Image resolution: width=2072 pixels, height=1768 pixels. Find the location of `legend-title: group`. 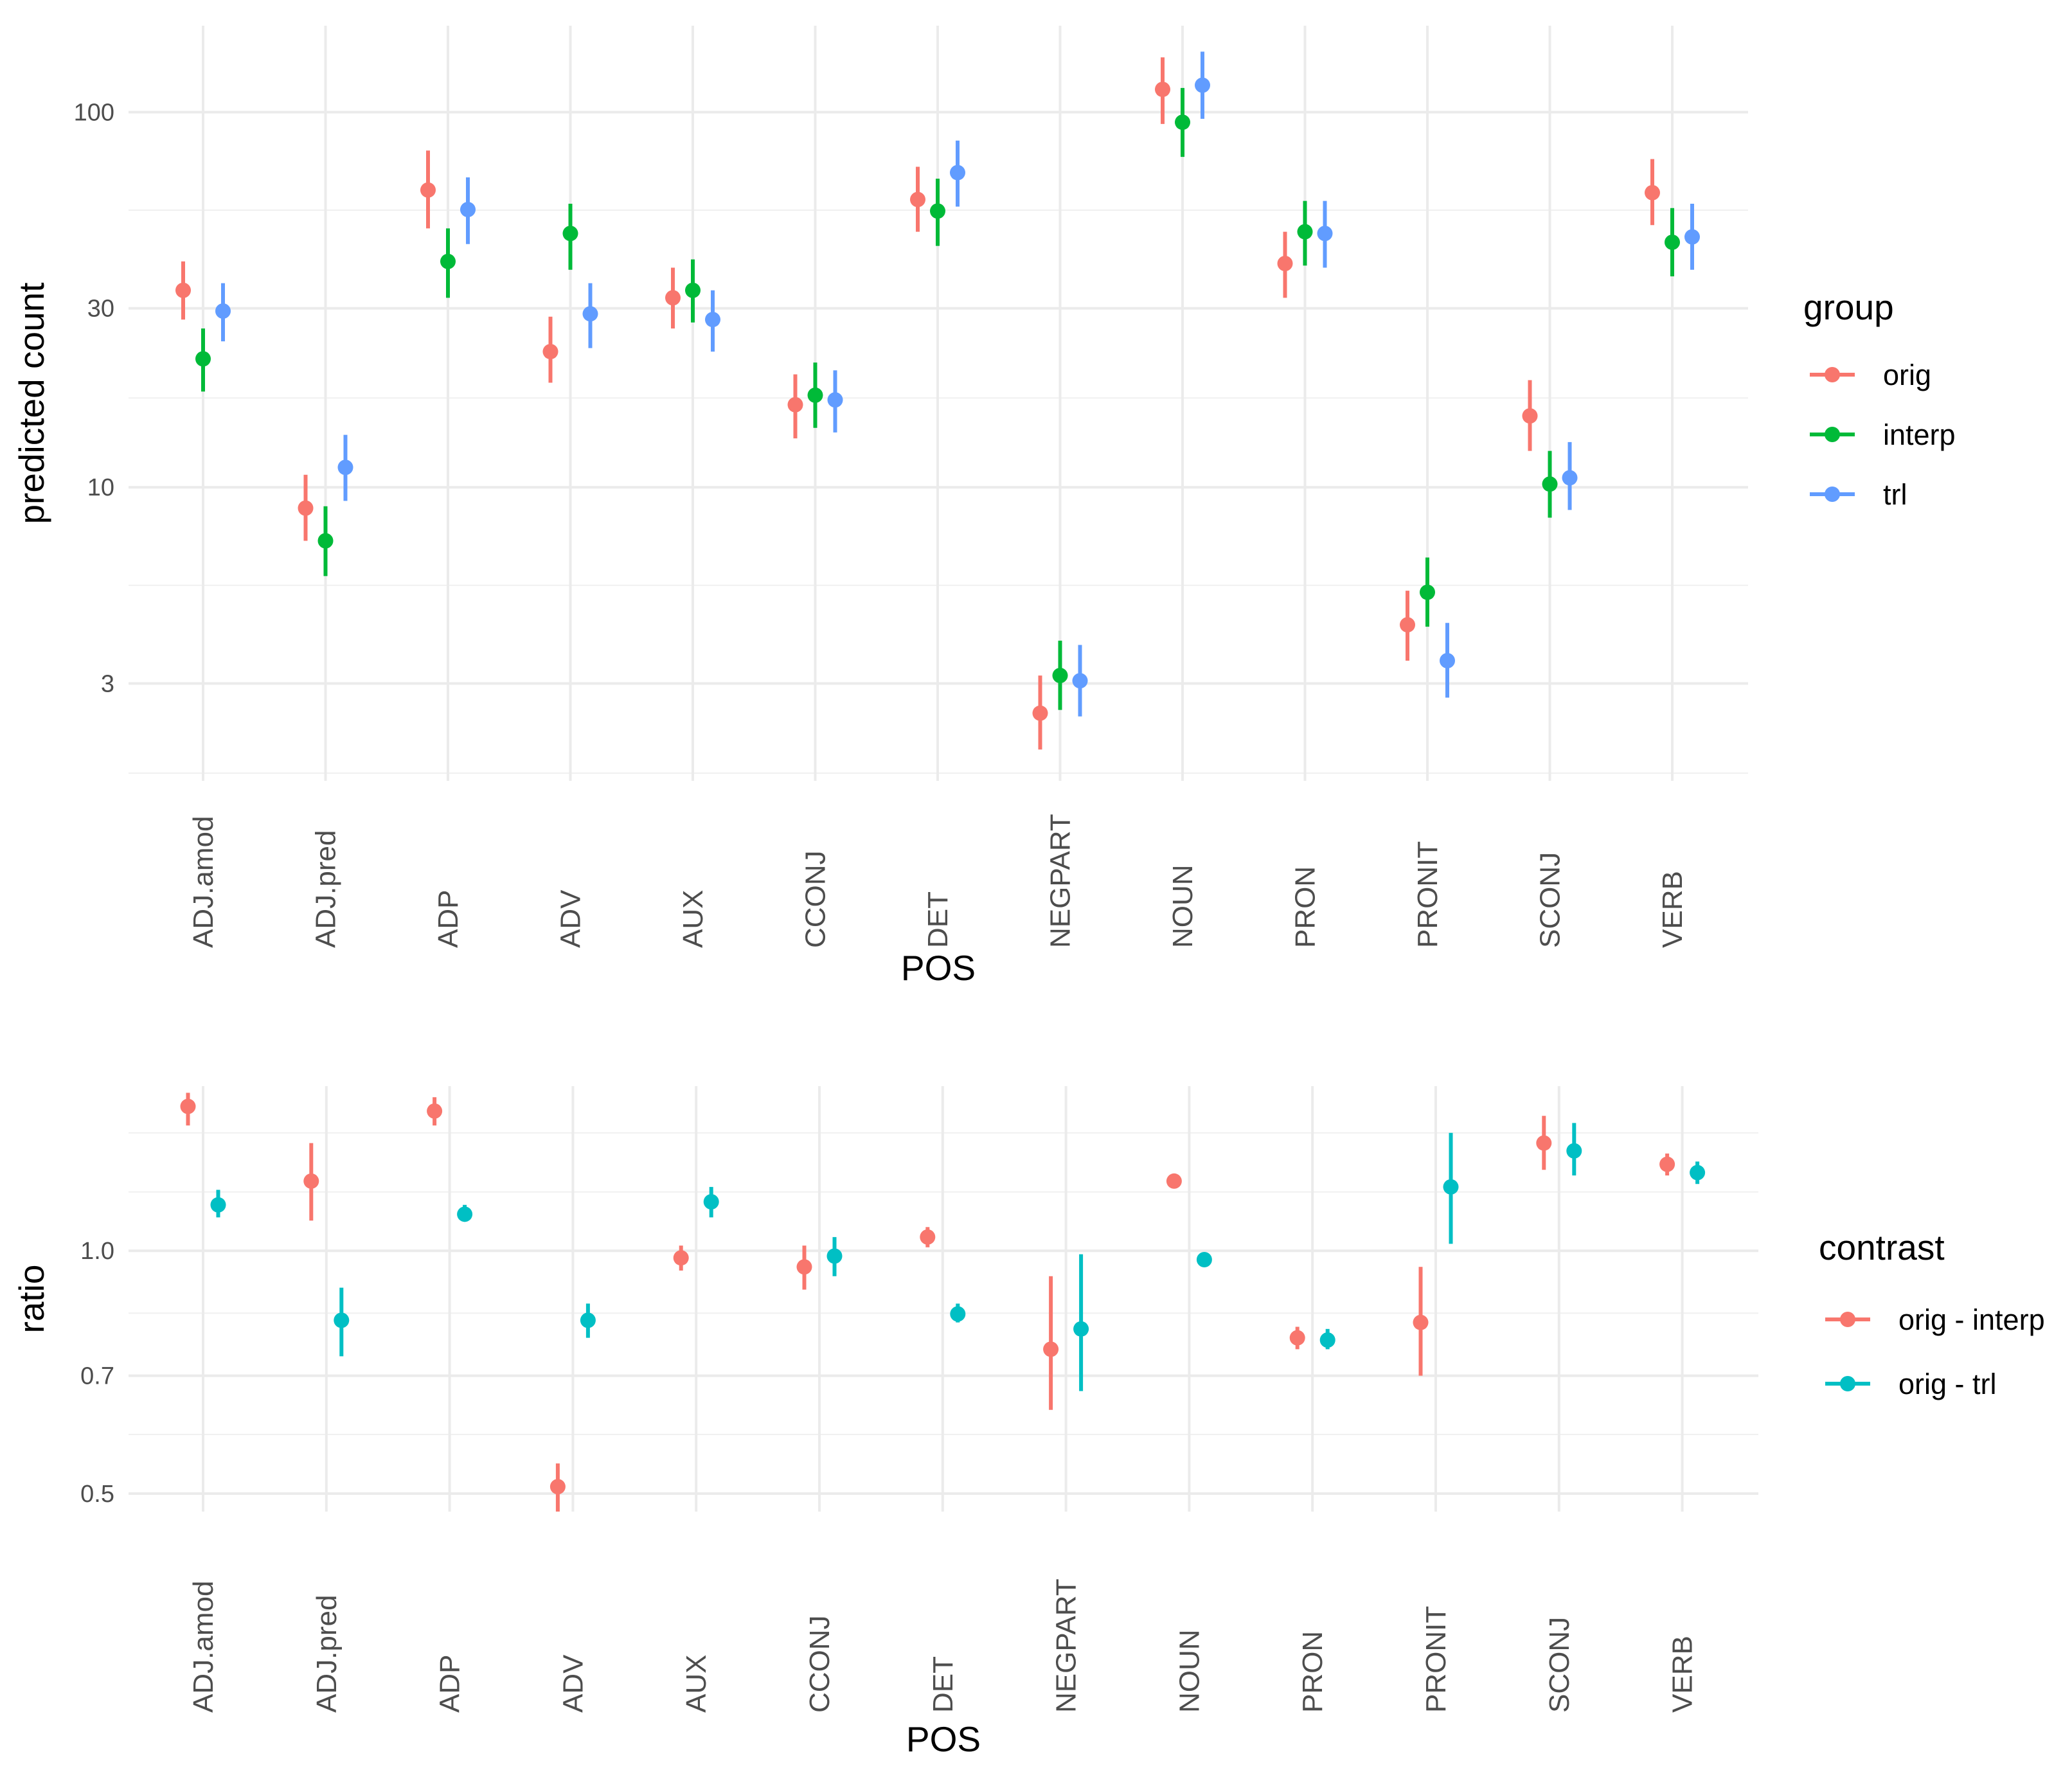

legend-title: group is located at coordinates (1848, 307).